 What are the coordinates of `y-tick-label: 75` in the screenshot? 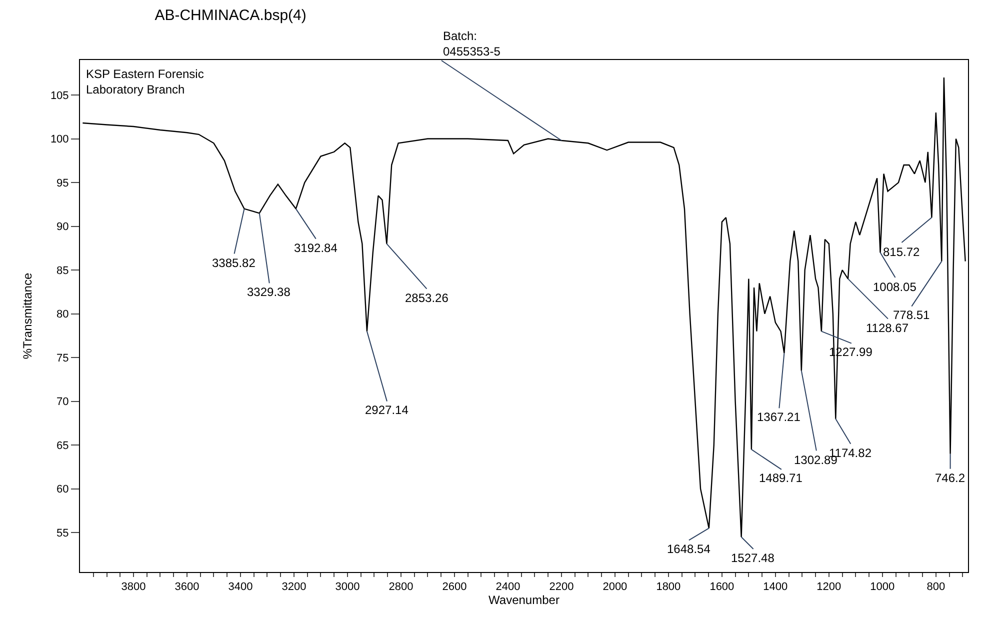 It's located at (62, 358).